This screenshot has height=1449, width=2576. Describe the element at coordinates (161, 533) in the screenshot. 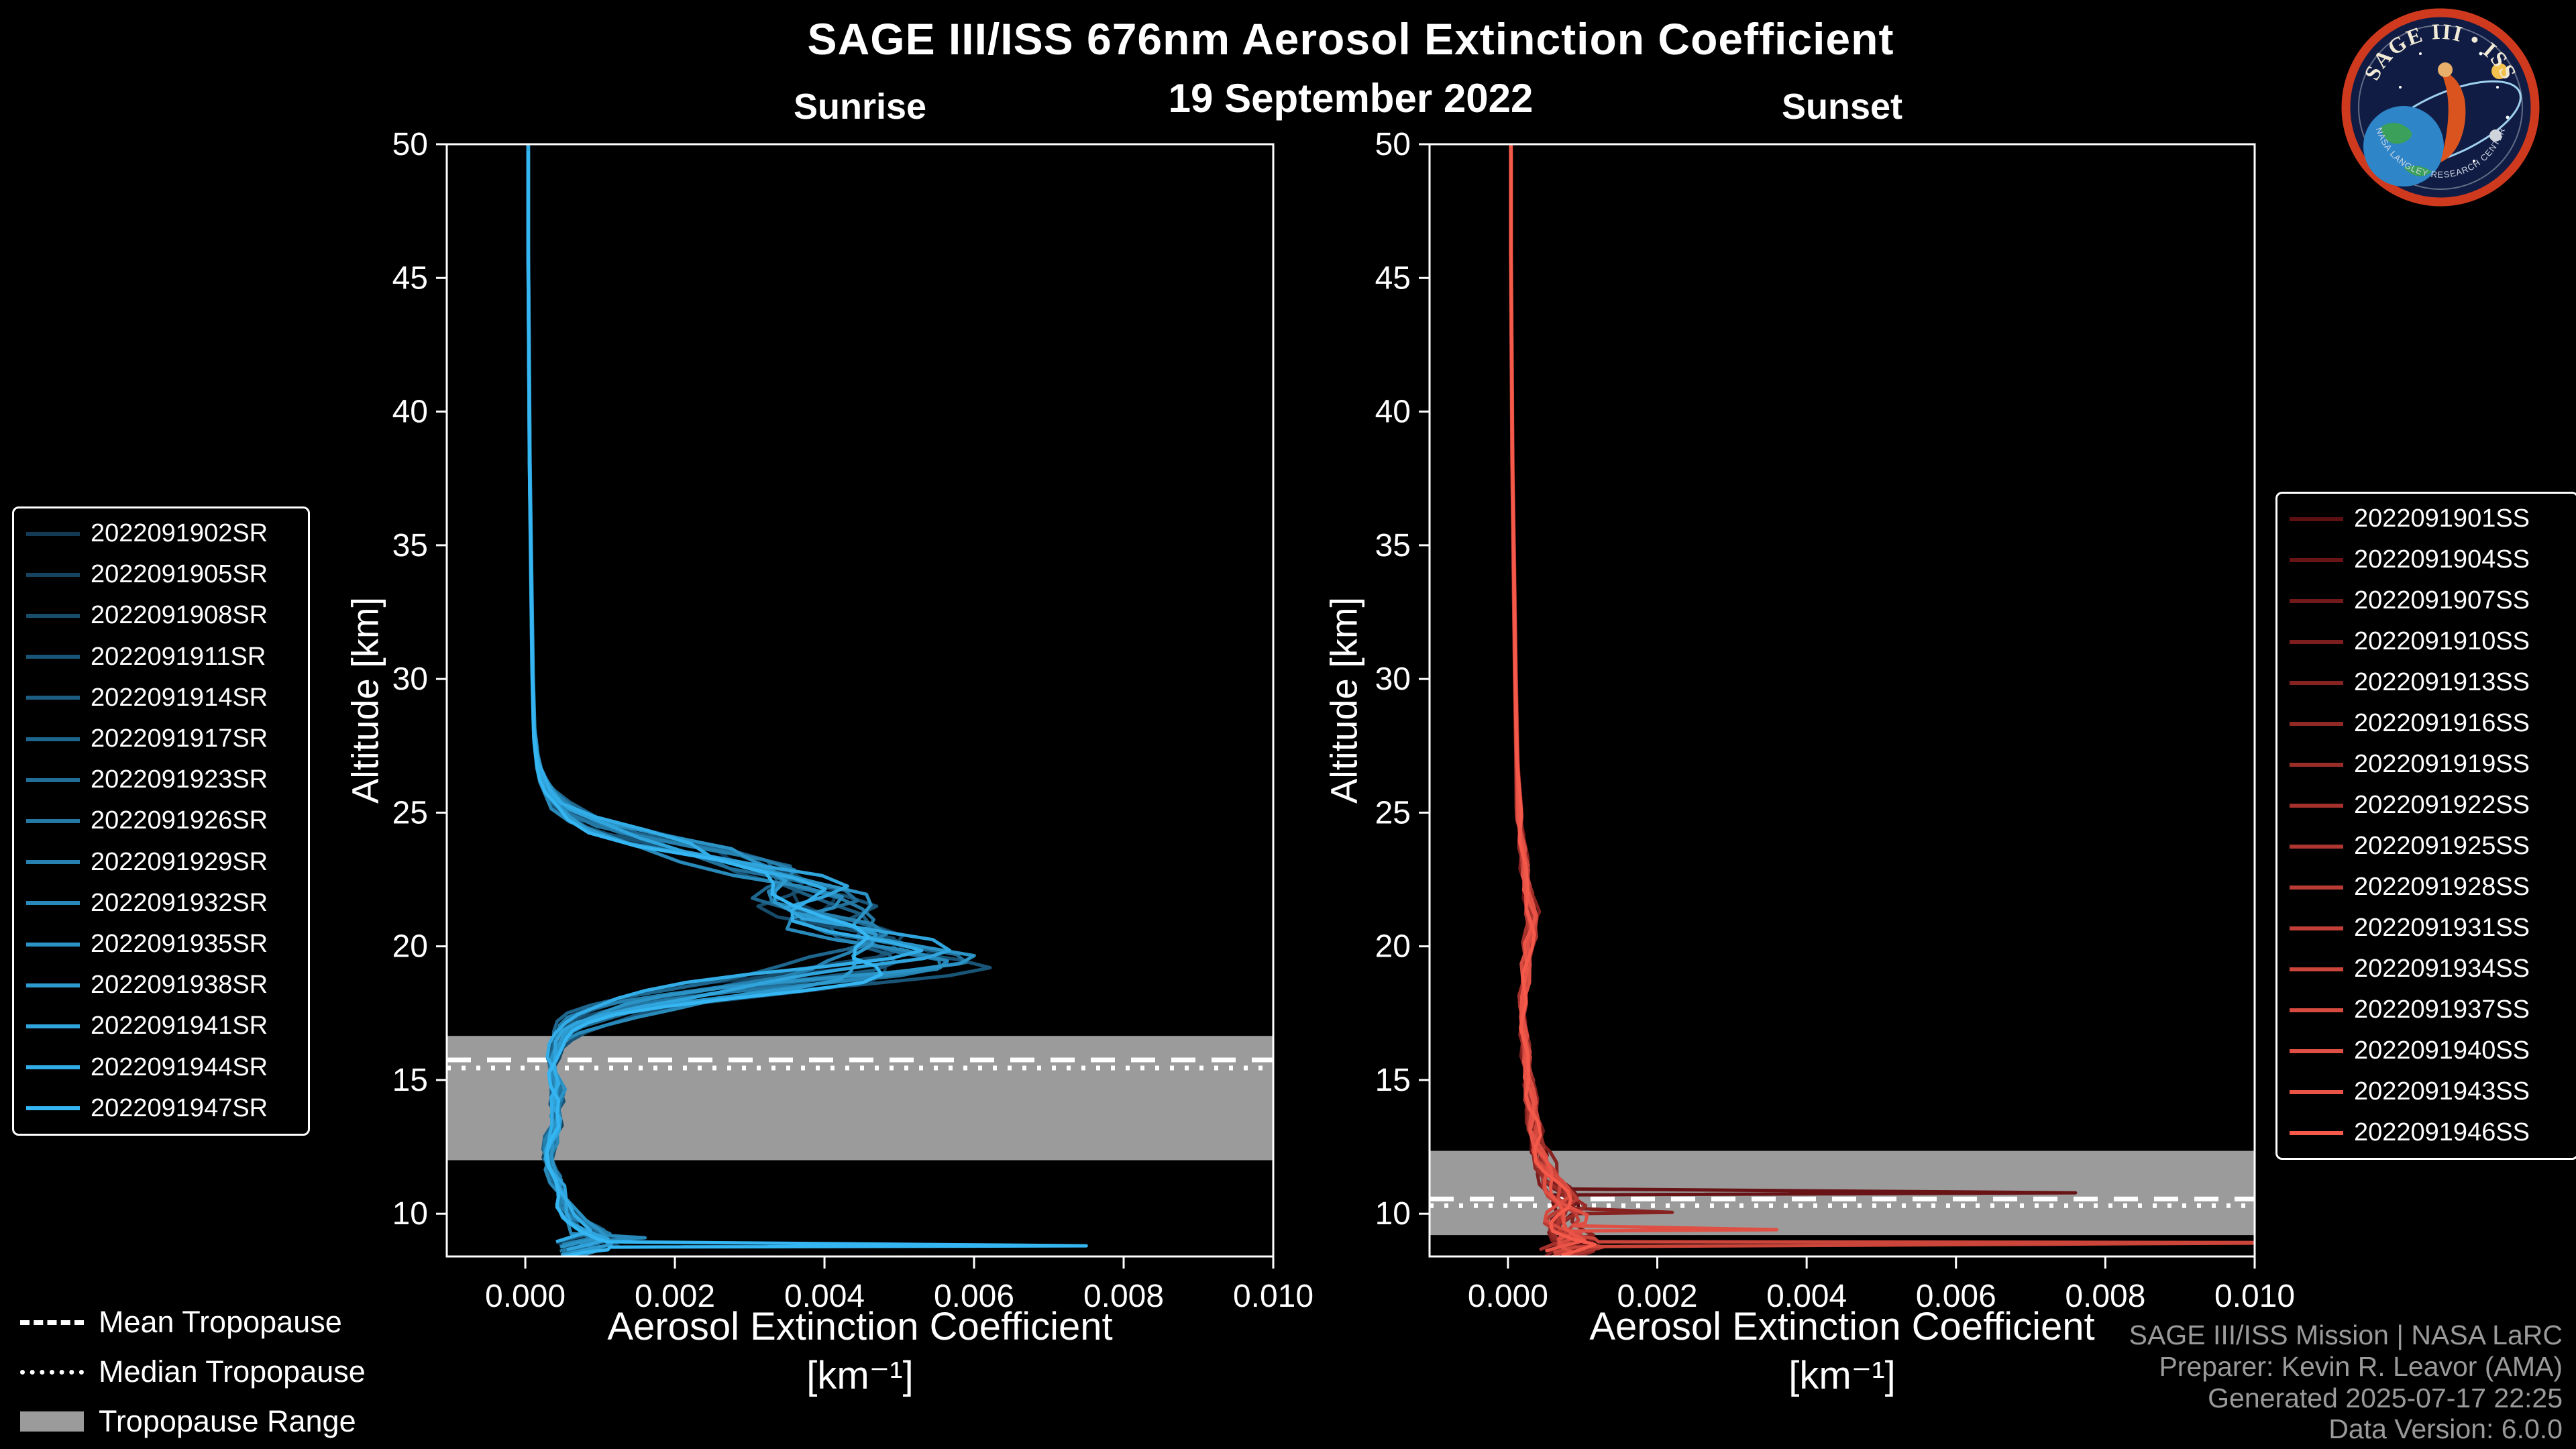

I see `legend-item: 2022091902SR` at that location.